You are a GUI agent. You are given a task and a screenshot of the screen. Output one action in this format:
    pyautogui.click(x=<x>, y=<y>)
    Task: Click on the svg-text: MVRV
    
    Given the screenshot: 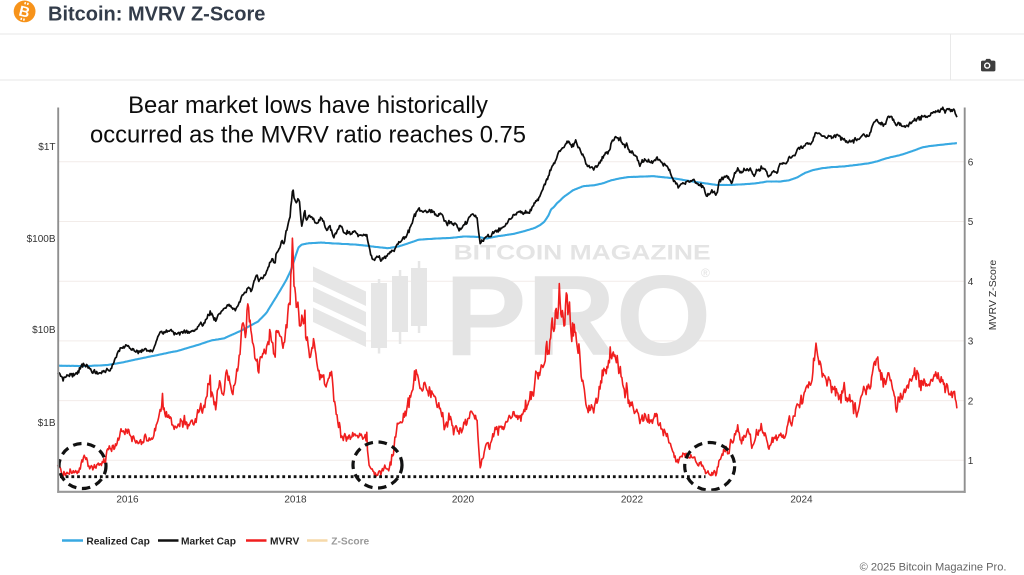 What is the action you would take?
    pyautogui.click(x=284, y=541)
    